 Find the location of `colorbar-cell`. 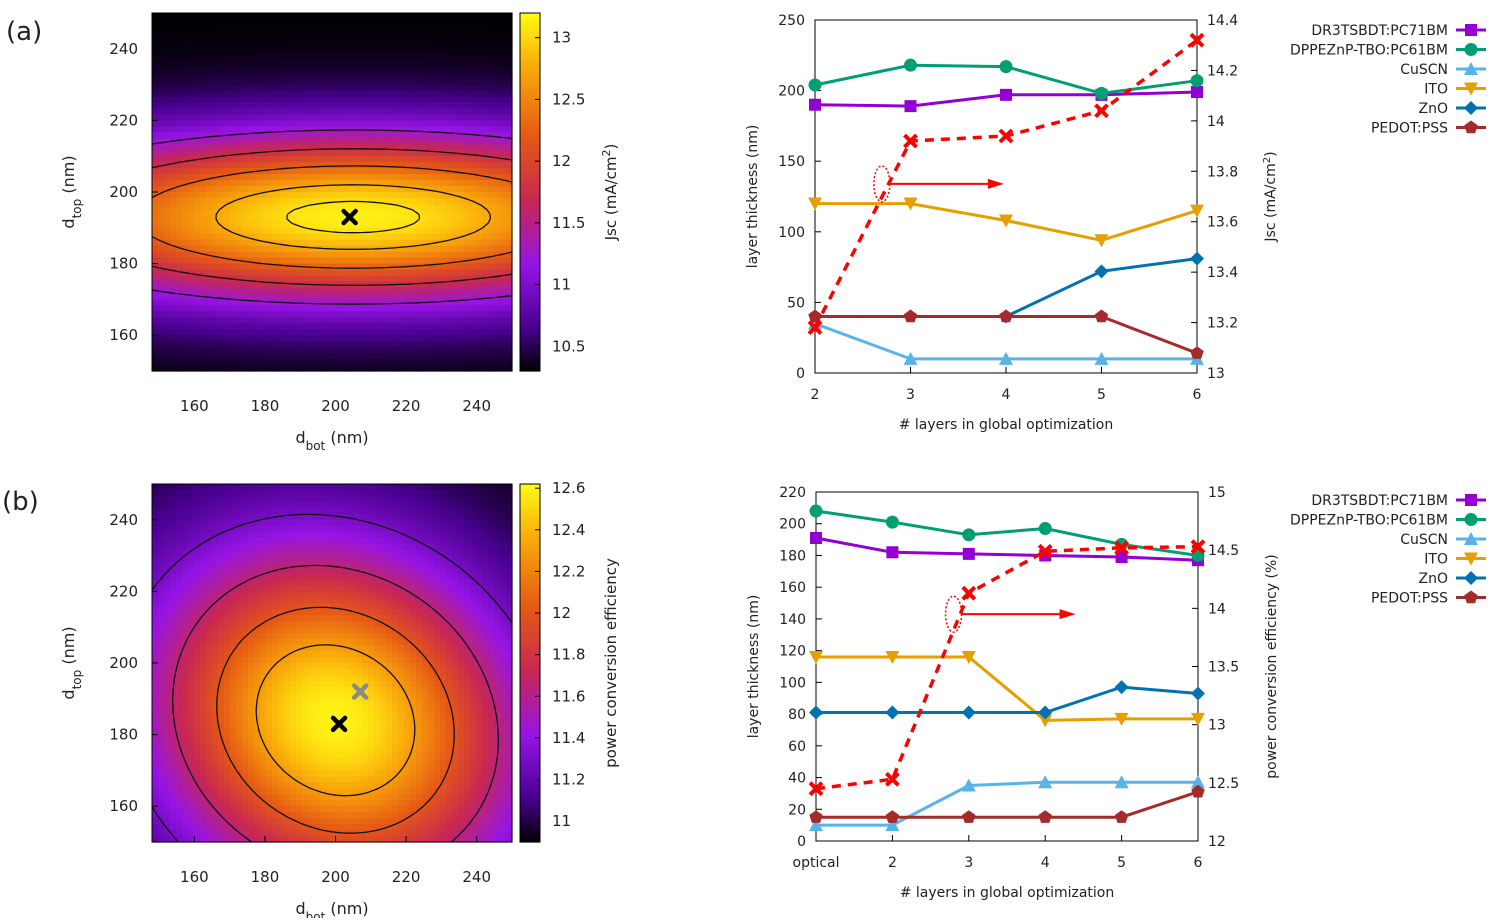

colorbar-cell is located at coordinates (530, 297).